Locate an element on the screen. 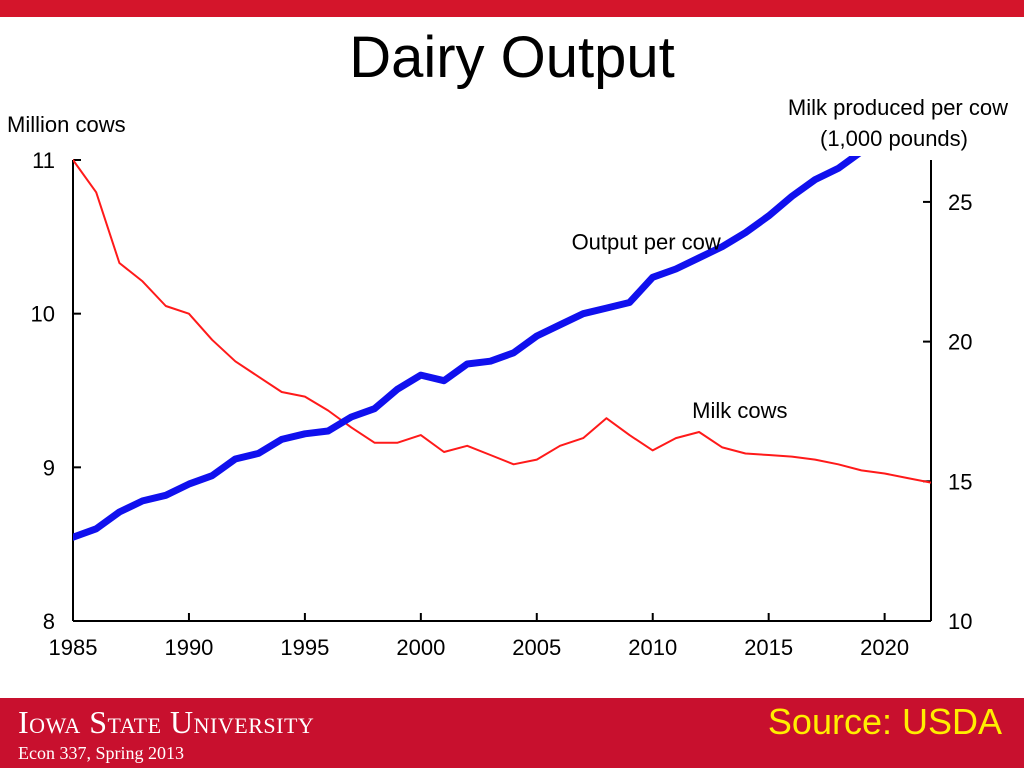 This screenshot has height=768, width=1024. right-tick-label: 10 is located at coordinates (960, 621).